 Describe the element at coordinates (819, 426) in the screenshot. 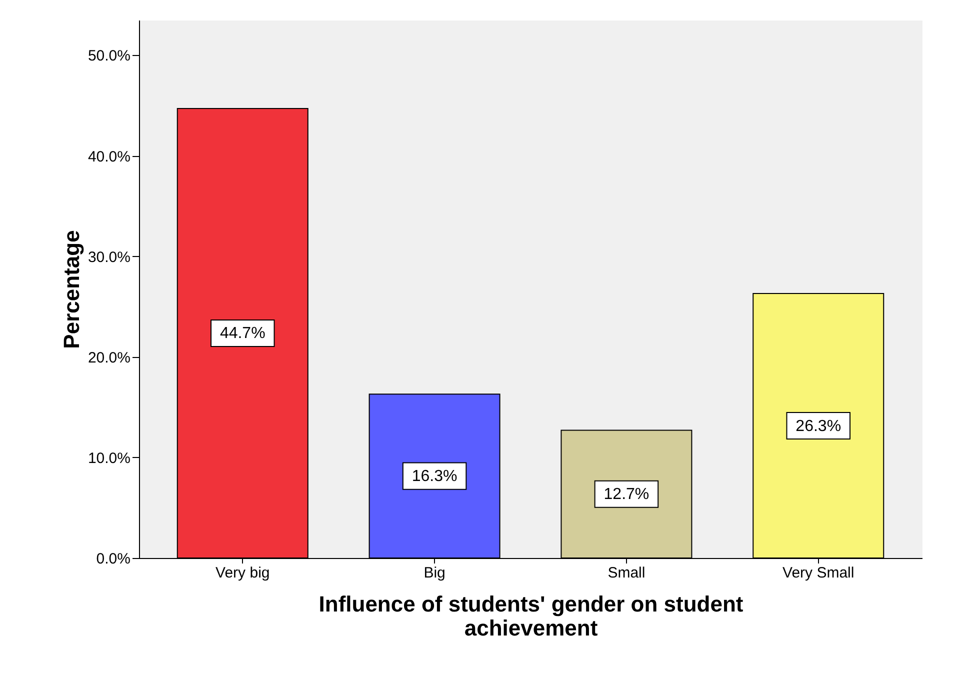

I see `data-label: 26.3%` at that location.